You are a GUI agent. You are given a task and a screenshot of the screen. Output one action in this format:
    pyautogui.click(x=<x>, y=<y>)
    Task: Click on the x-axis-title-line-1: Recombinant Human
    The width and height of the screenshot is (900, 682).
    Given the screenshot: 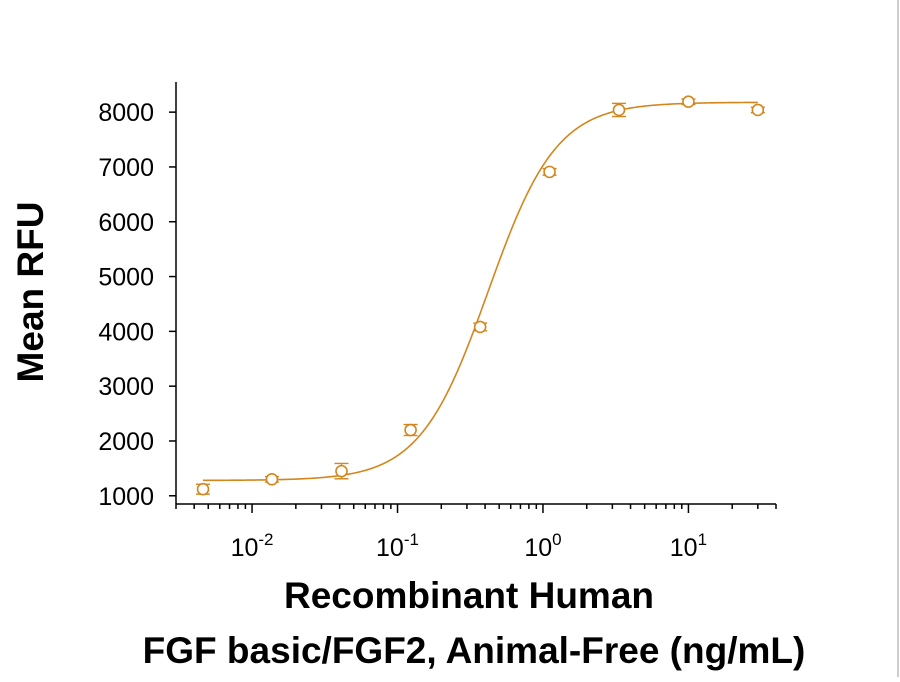 What is the action you would take?
    pyautogui.click(x=469, y=595)
    